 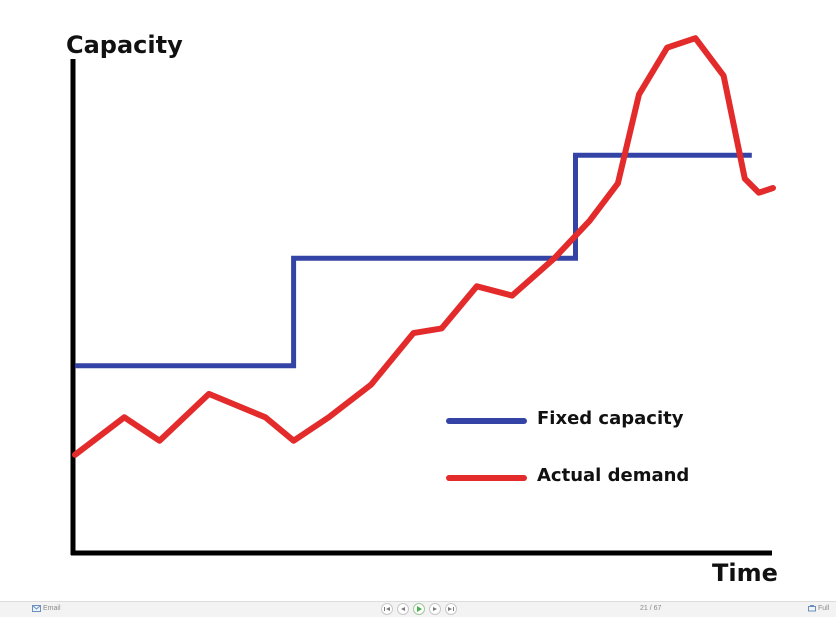 I want to click on next-slide-button, so click(x=435, y=609).